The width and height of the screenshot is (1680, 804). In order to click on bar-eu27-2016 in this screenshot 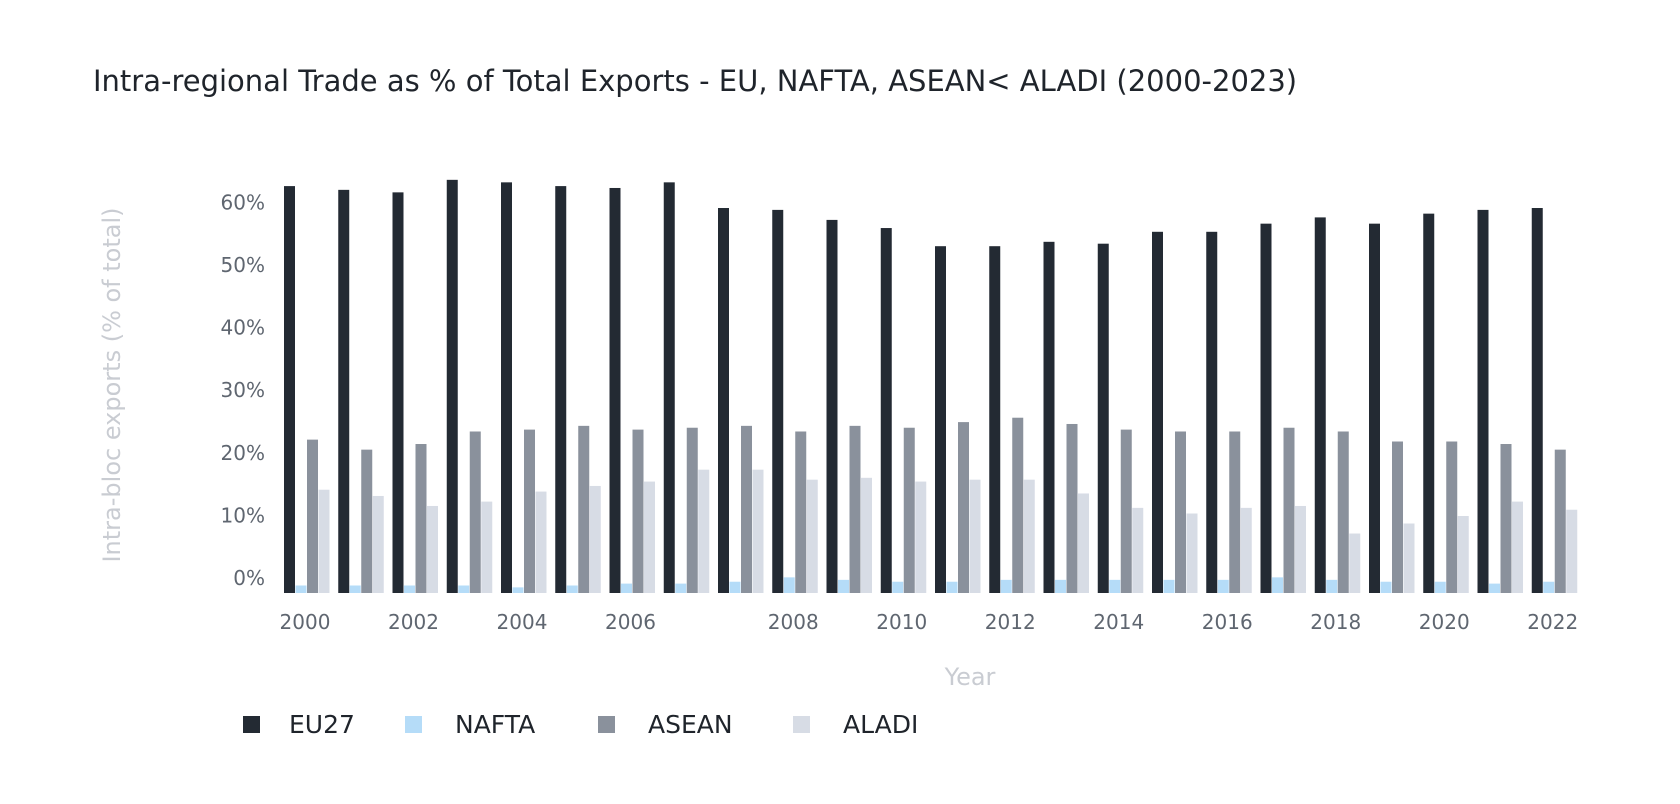, I will do `click(1157, 412)`.